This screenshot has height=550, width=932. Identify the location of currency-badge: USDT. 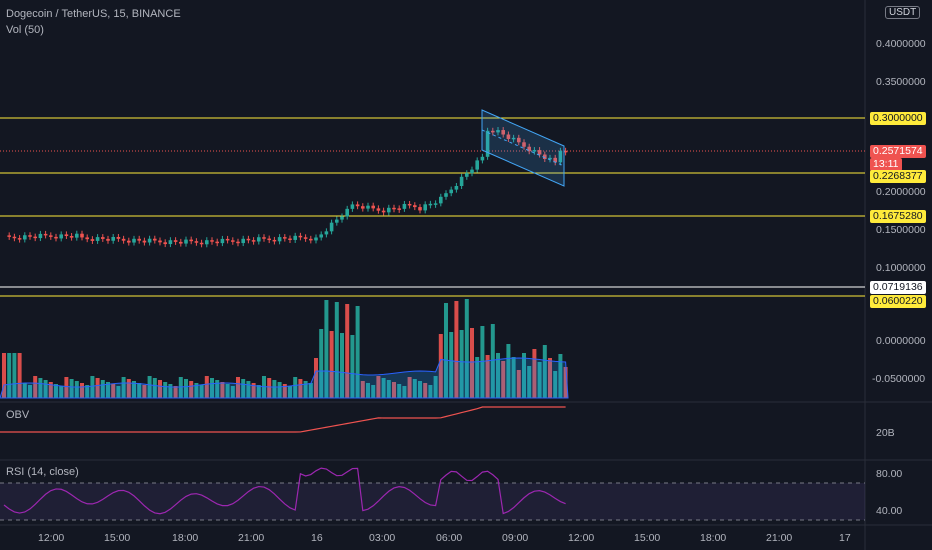
(903, 12).